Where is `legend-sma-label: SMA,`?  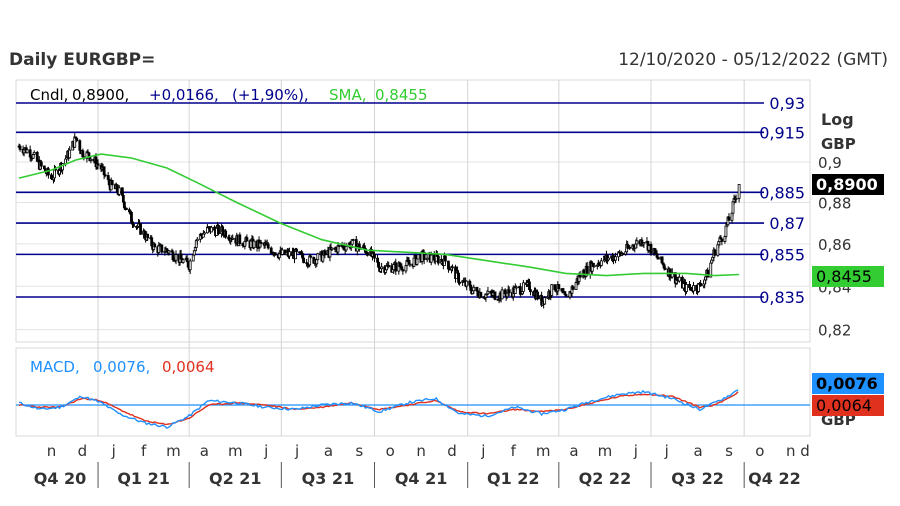 legend-sma-label: SMA, is located at coordinates (348, 95).